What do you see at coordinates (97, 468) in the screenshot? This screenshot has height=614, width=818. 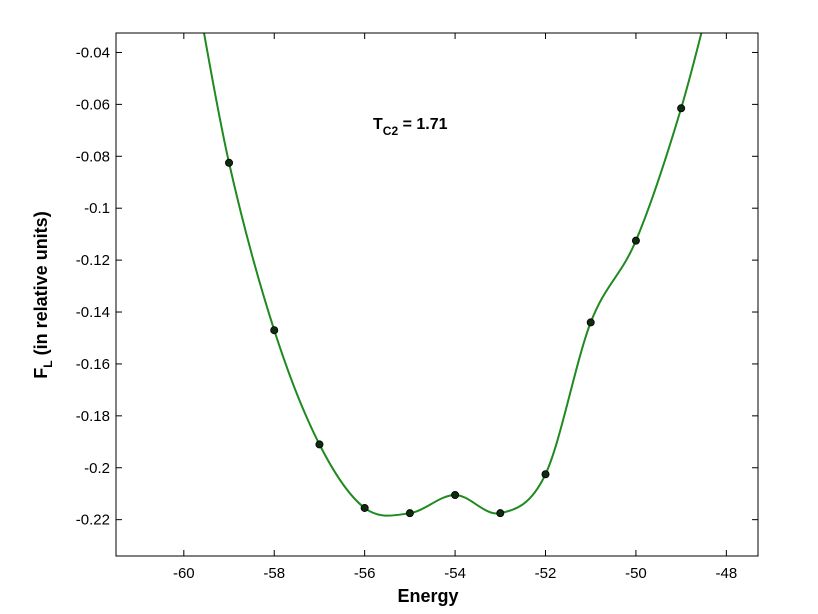 I see `y-tick-label: -0.2` at bounding box center [97, 468].